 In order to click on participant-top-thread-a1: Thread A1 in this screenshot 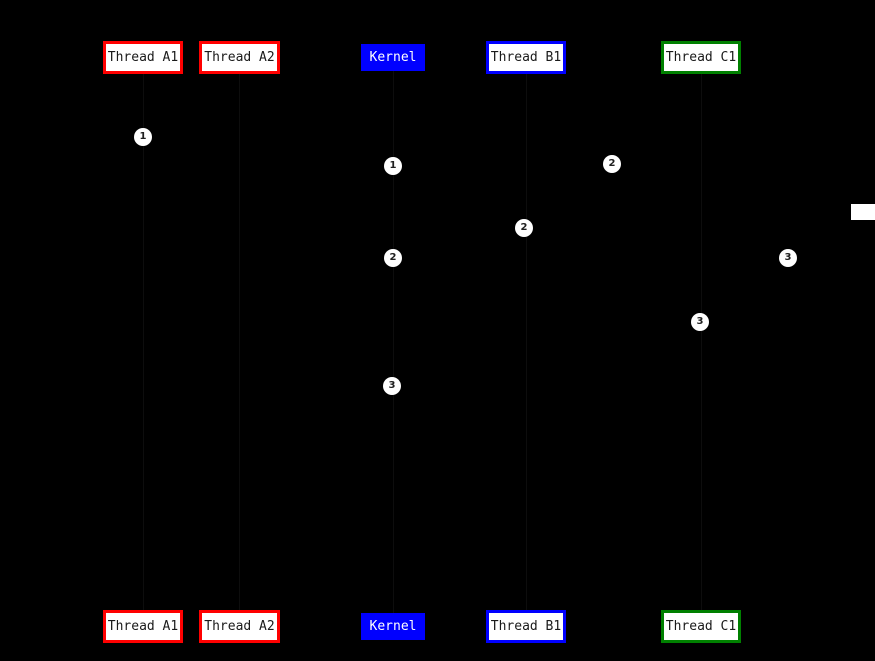, I will do `click(143, 57)`.